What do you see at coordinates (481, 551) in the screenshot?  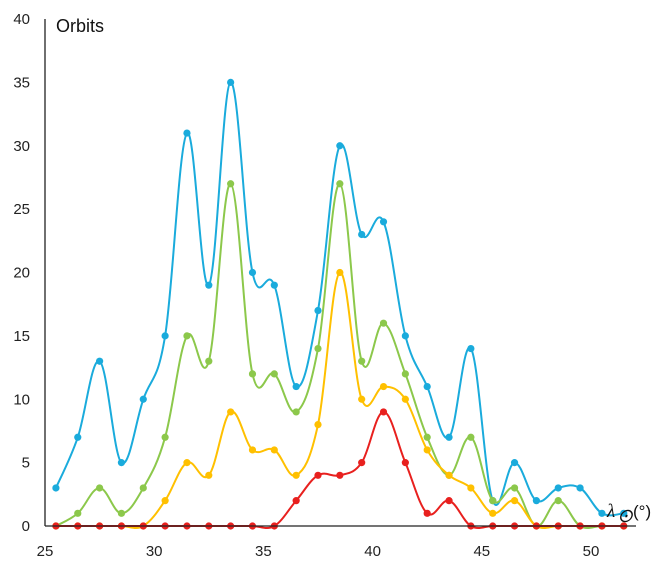 I see `x-tick-label: 45` at bounding box center [481, 551].